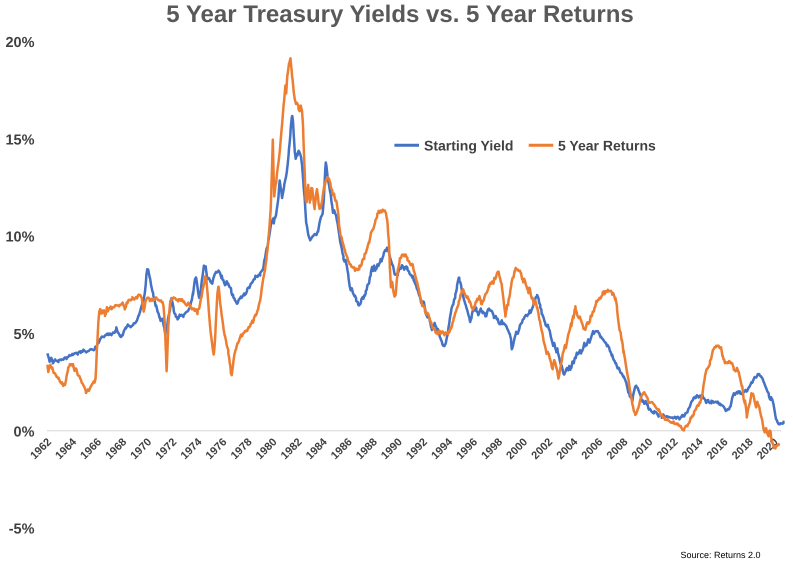 This screenshot has height=561, width=793. I want to click on svg-text: 20%, so click(19, 43).